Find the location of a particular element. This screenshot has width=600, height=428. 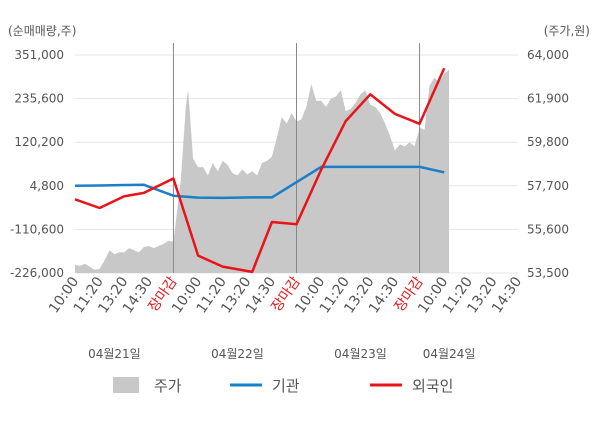

left-y-tick-label: 235,600 is located at coordinates (39, 99).